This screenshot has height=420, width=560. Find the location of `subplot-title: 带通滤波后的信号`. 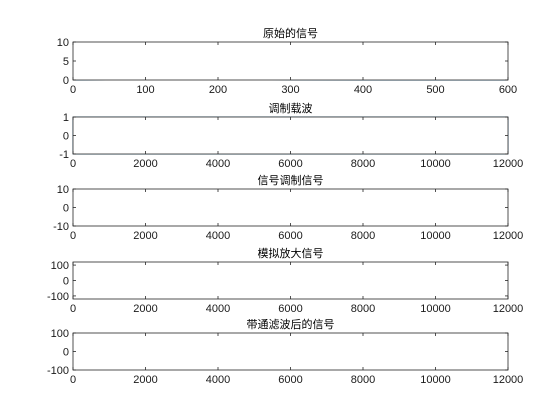

subplot-title: 带通滤波后的信号 is located at coordinates (291, 324).